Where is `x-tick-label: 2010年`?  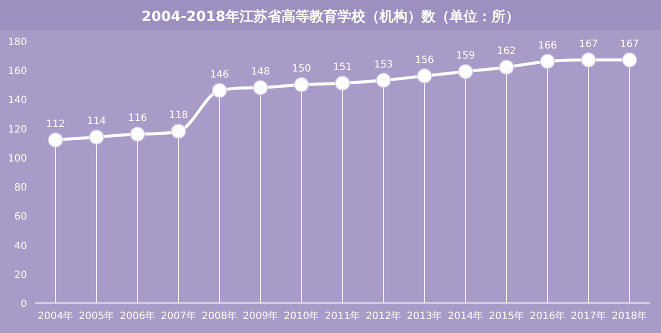
x-tick-label: 2010年 is located at coordinates (302, 316).